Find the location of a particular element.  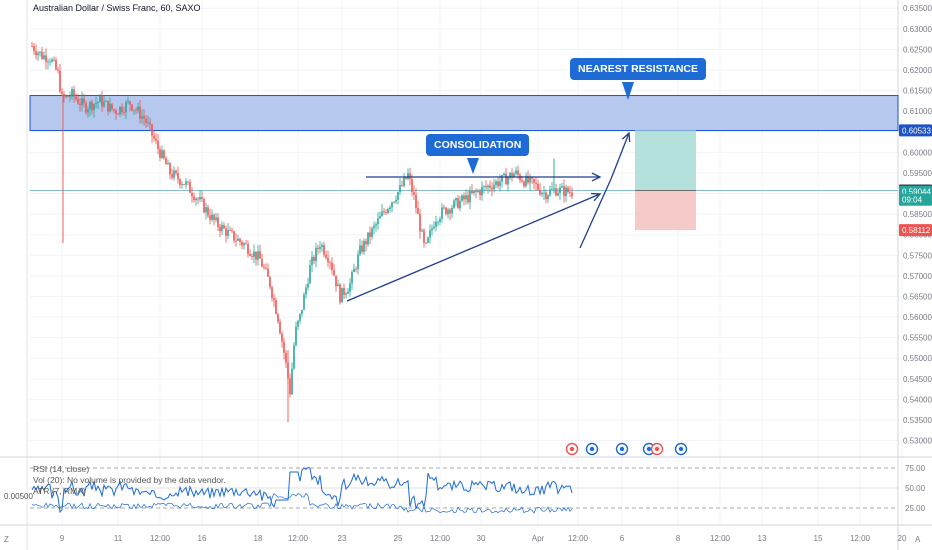

event-markers is located at coordinates (626, 449).